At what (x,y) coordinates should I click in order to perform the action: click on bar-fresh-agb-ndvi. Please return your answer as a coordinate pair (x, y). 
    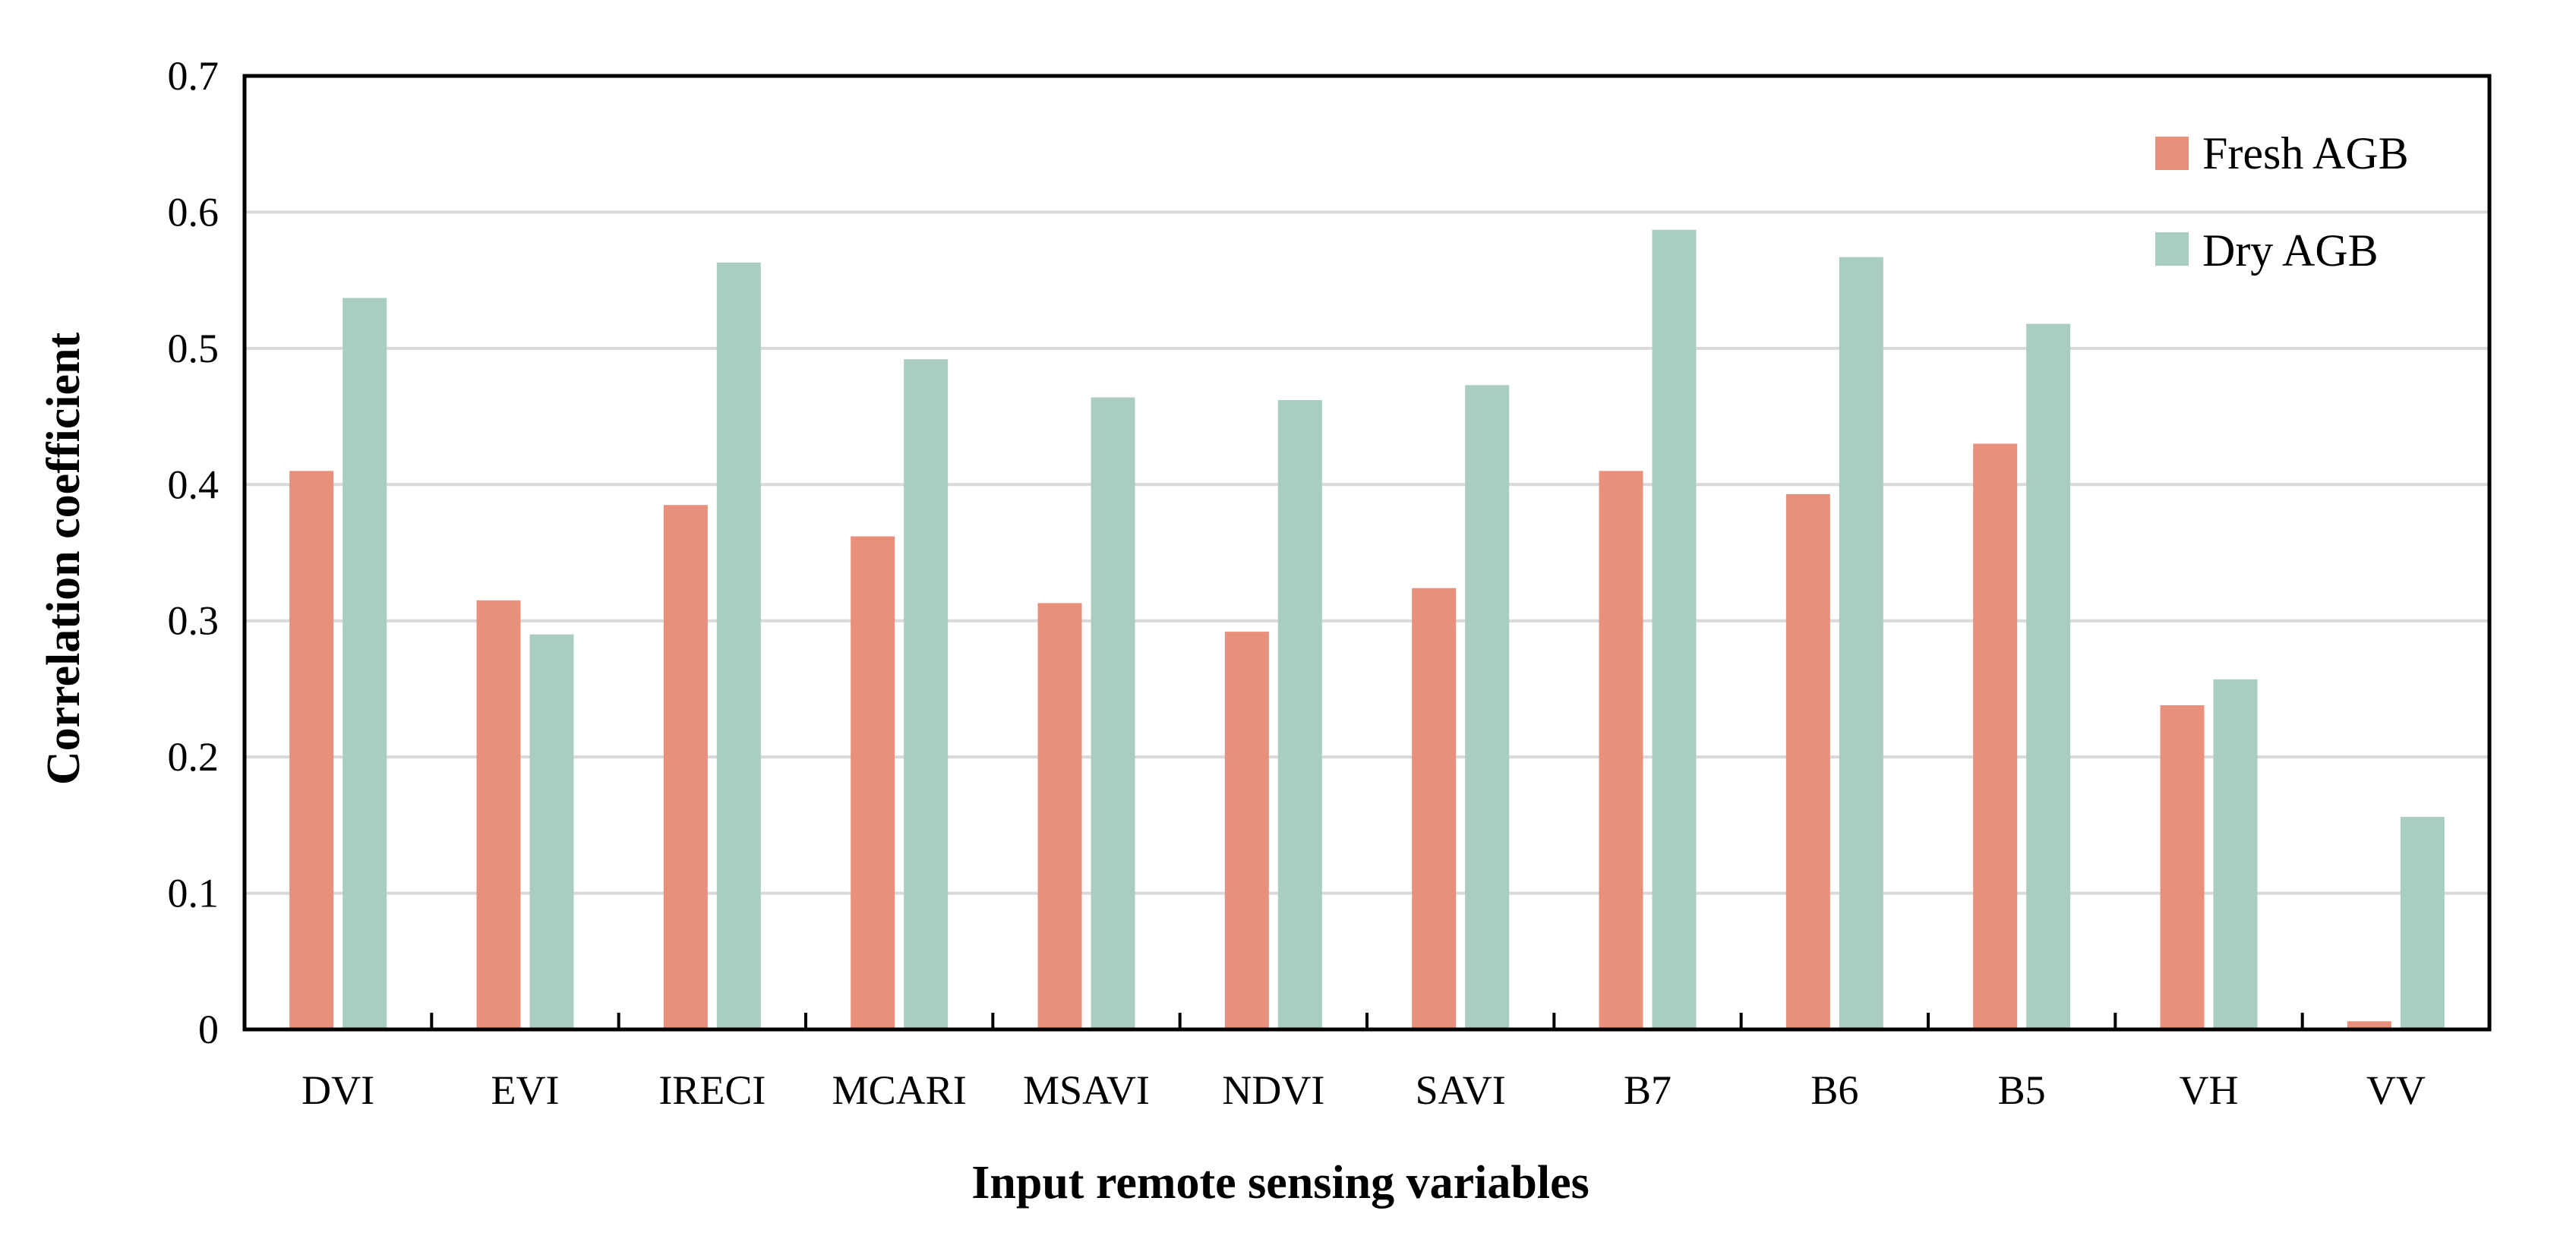
    Looking at the image, I should click on (1247, 830).